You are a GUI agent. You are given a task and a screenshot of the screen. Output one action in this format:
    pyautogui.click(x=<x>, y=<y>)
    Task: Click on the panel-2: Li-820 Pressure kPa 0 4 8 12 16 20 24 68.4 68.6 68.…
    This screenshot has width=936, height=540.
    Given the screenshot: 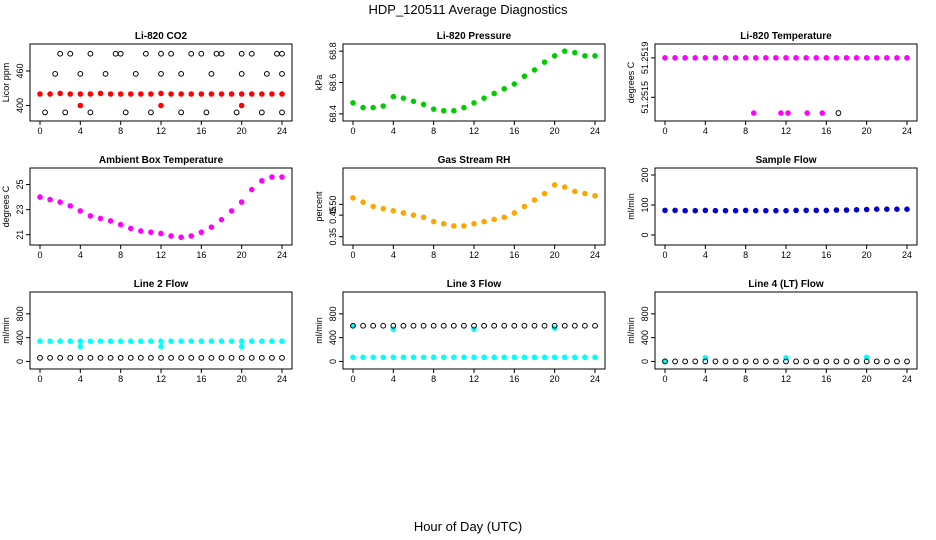 What is the action you would take?
    pyautogui.click(x=460, y=83)
    